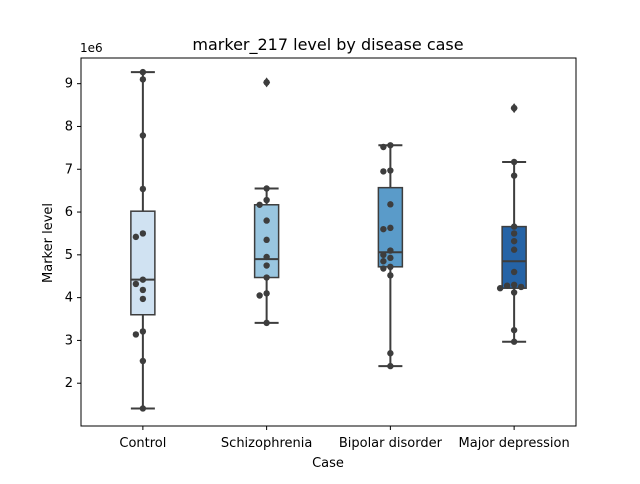 This screenshot has height=484, width=640. What do you see at coordinates (69, 84) in the screenshot?
I see `y-tick-label: 9` at bounding box center [69, 84].